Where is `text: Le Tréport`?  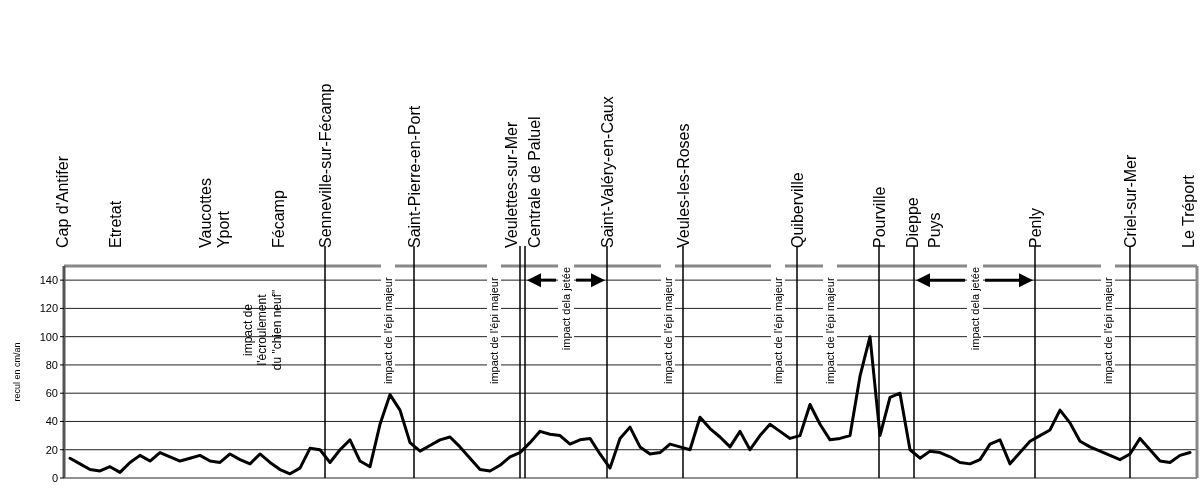
text: Le Tréport is located at coordinates (1188, 211).